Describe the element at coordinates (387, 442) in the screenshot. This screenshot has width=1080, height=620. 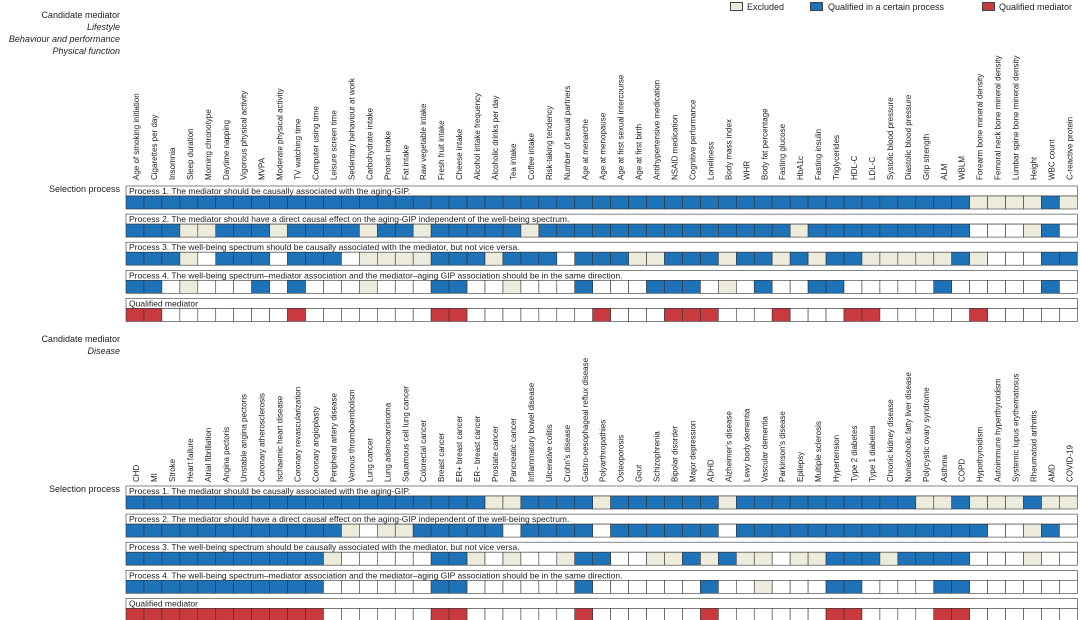
I see `column-header: Lung adenocarcinoma` at that location.